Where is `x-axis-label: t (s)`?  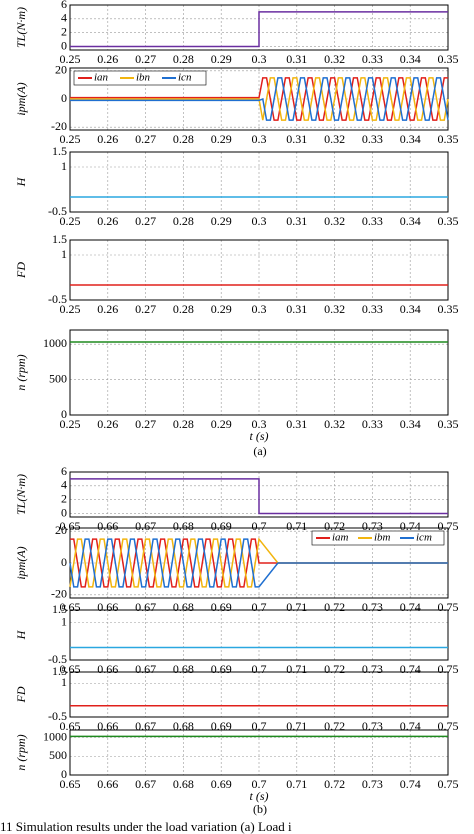
x-axis-label: t (s) is located at coordinates (259, 796).